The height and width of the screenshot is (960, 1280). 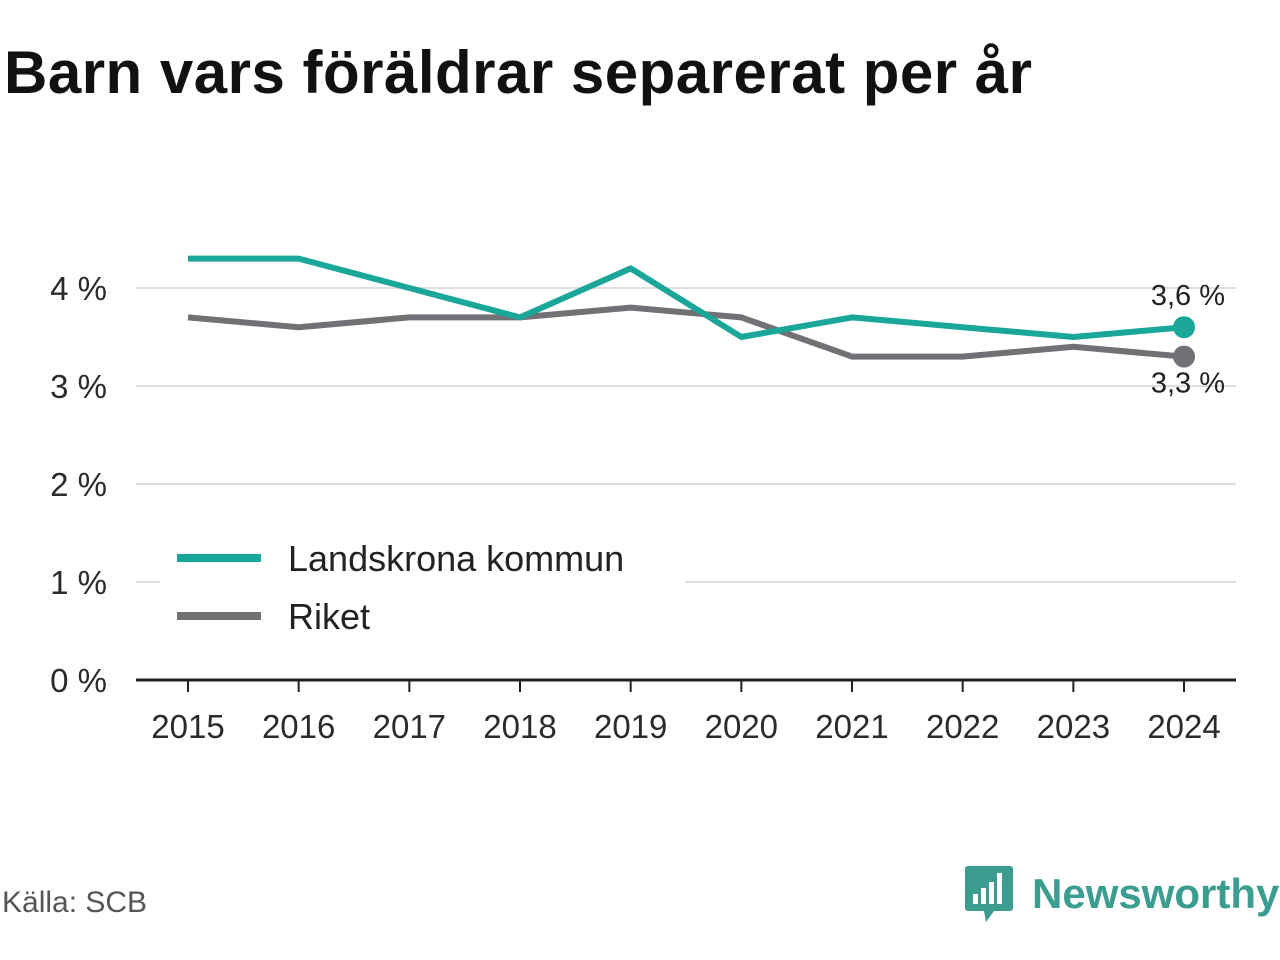 What do you see at coordinates (518, 72) in the screenshot?
I see `chart-title: Barn vars föräldrar separerat per år` at bounding box center [518, 72].